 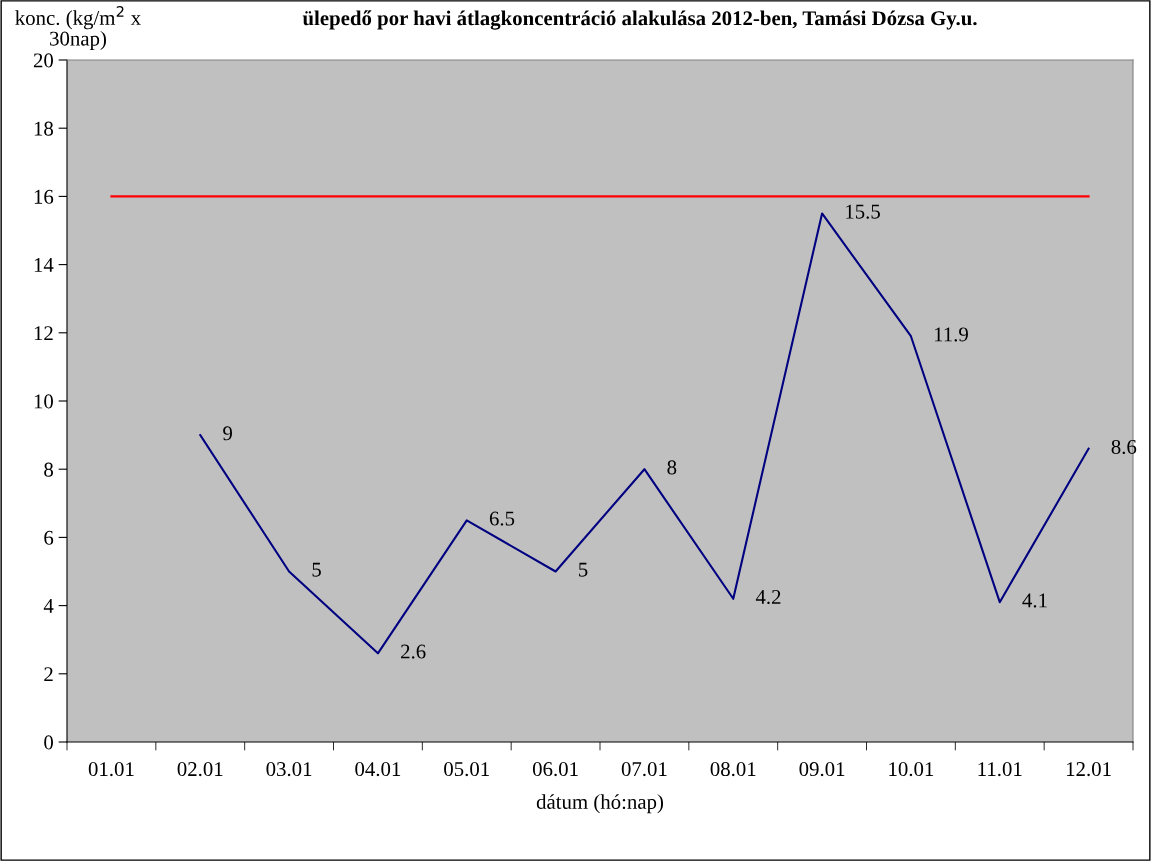 What do you see at coordinates (44, 196) in the screenshot?
I see `y-tick-label: 16` at bounding box center [44, 196].